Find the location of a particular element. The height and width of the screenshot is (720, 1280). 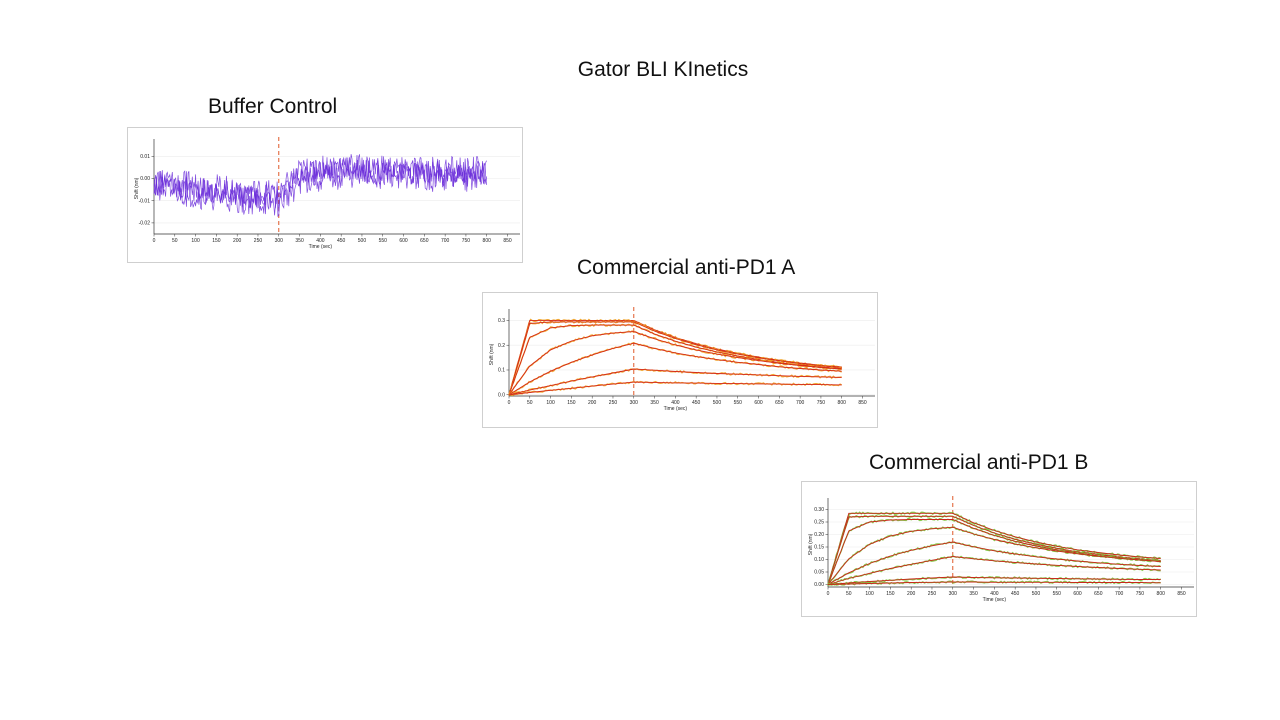

chart-title-buffer-control: Buffer Control is located at coordinates (273, 106).